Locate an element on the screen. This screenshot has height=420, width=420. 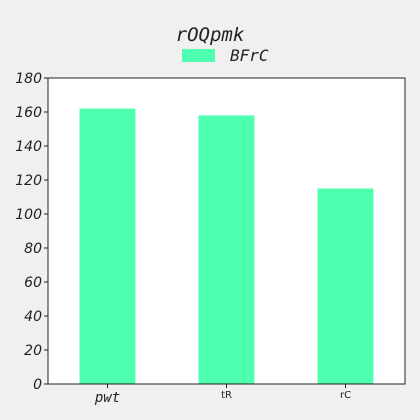
y-tick-label: 100 is located at coordinates (28, 215).